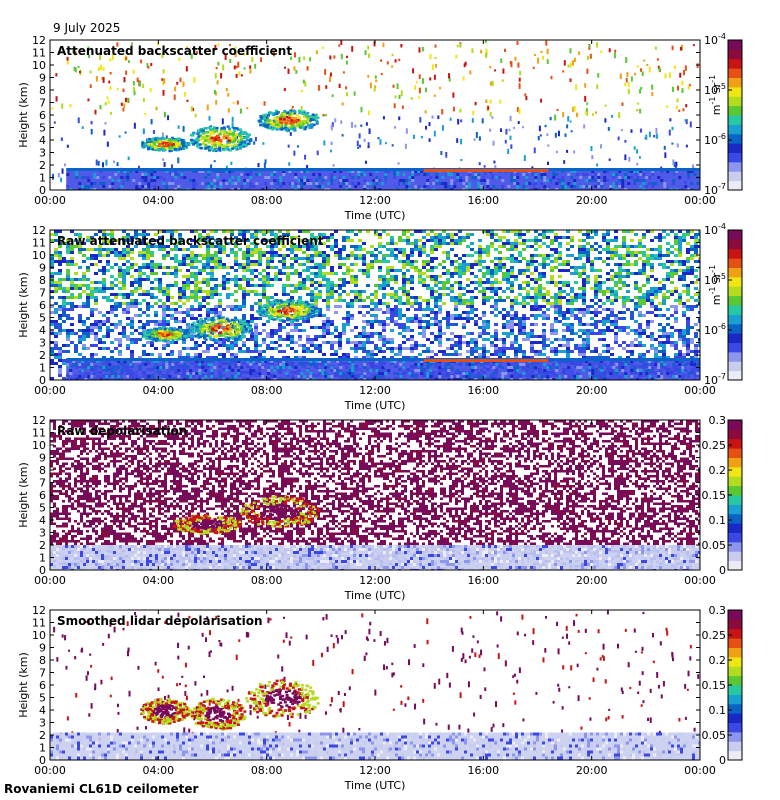  I want to click on colorbar-tick-label: 0, so click(722, 570).